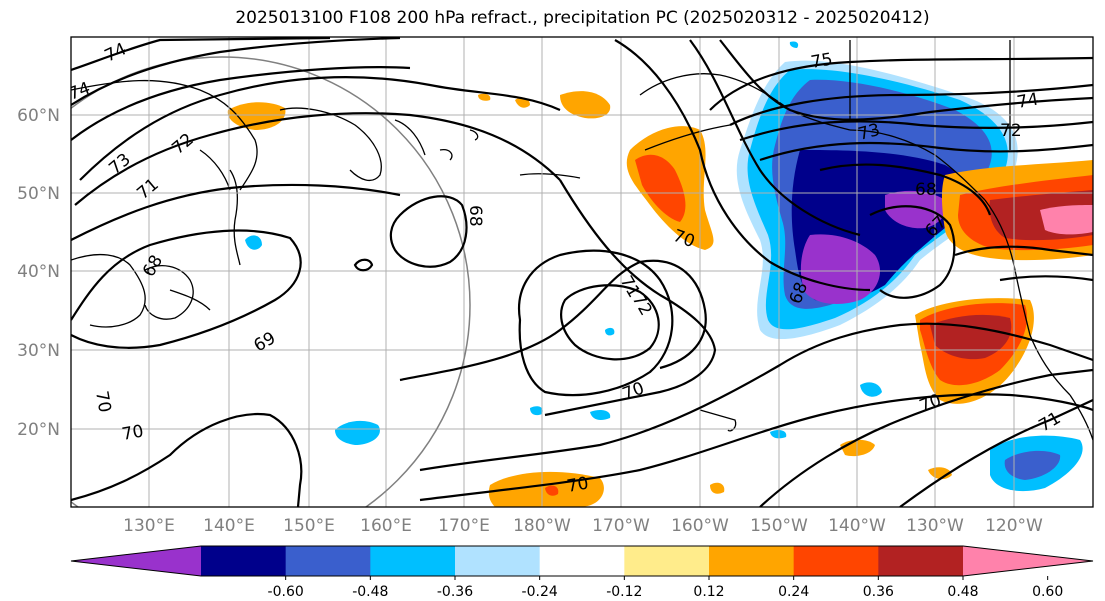 Image resolution: width=1105 pixels, height=601 pixels. I want to click on lon-label: 120°W, so click(1014, 526).